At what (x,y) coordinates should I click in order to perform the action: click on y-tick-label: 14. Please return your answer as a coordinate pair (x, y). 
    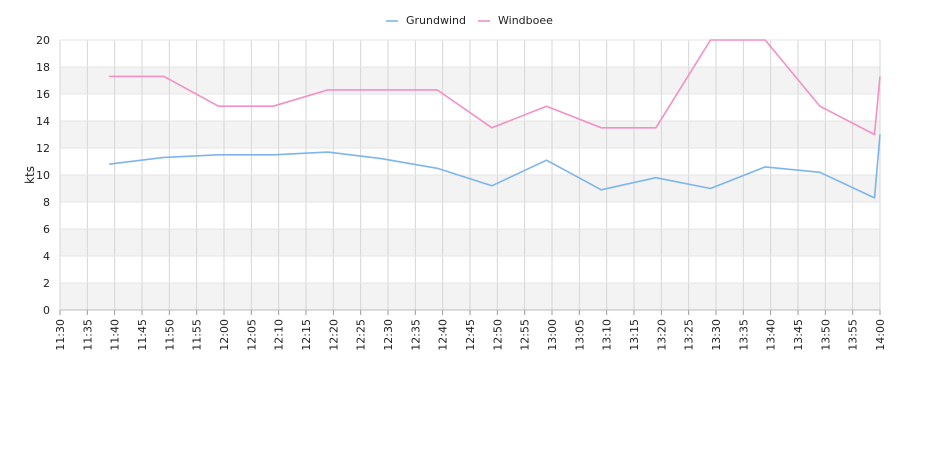
    Looking at the image, I should click on (43, 121).